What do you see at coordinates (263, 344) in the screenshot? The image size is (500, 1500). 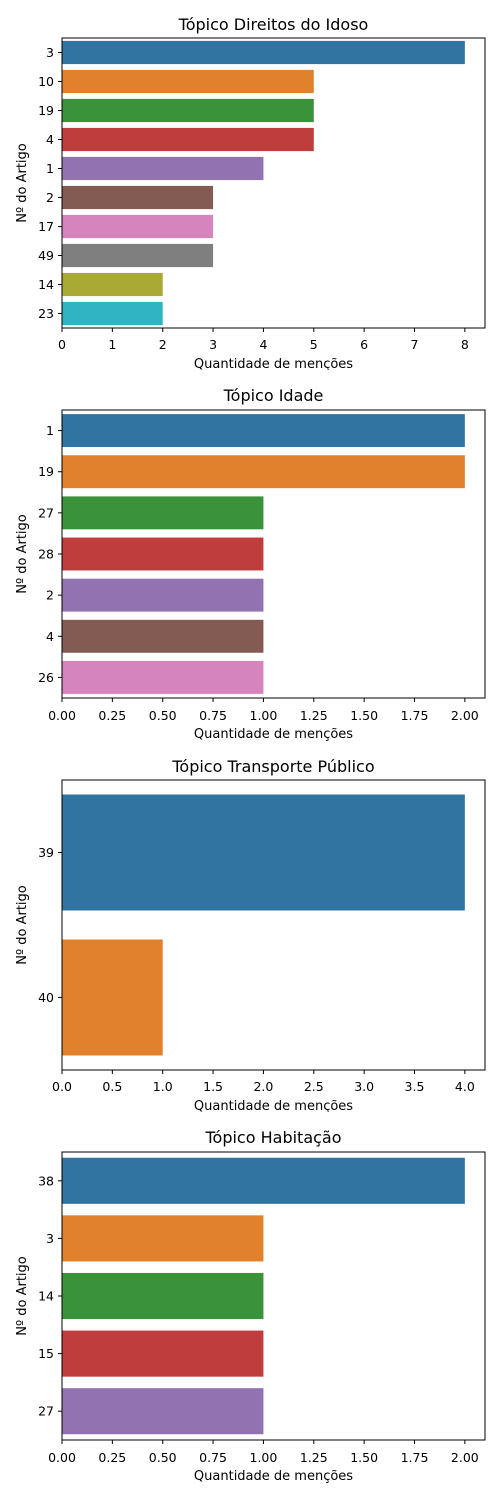 I see `x-tick-label: 4` at bounding box center [263, 344].